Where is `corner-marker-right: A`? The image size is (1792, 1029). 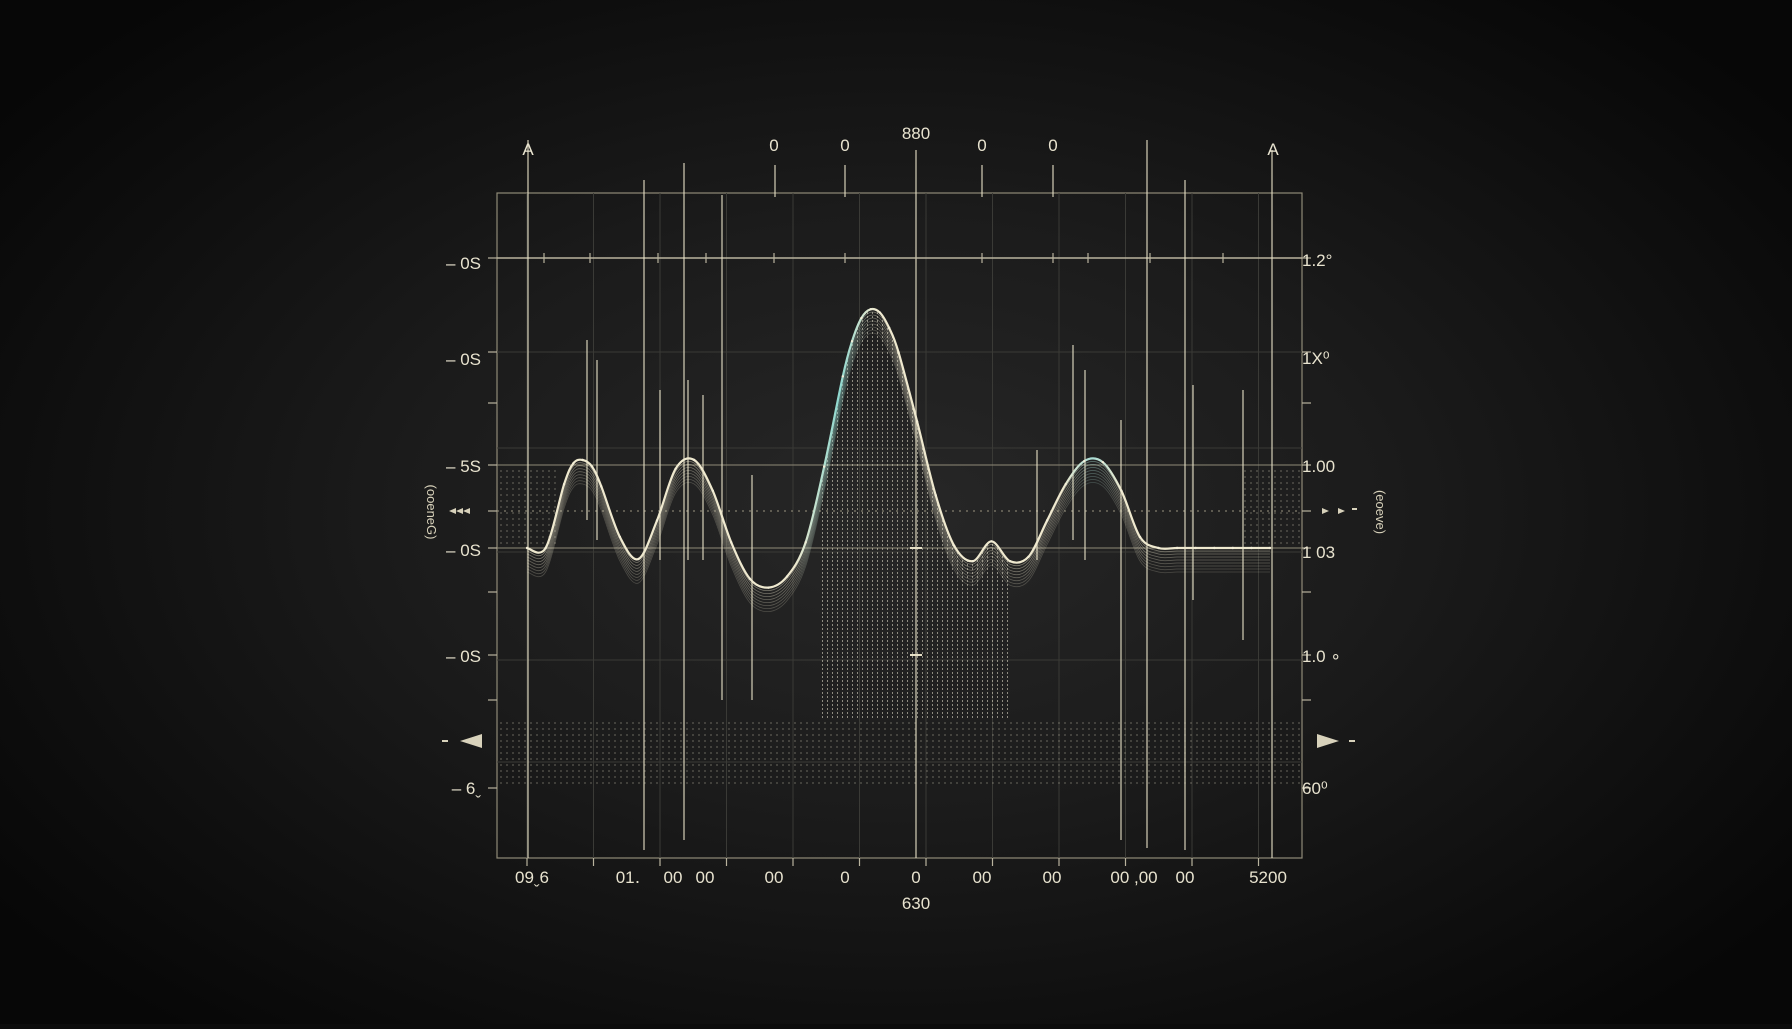
corner-marker-right: A is located at coordinates (1273, 149).